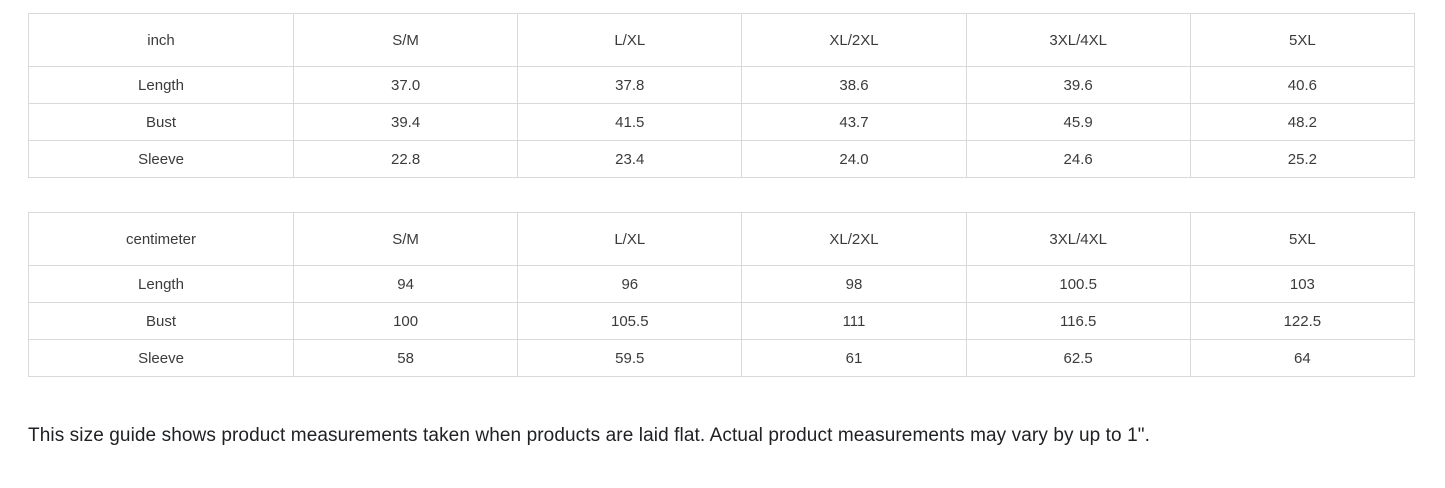  What do you see at coordinates (1078, 85) in the screenshot?
I see `measurement-cell: 39.6` at bounding box center [1078, 85].